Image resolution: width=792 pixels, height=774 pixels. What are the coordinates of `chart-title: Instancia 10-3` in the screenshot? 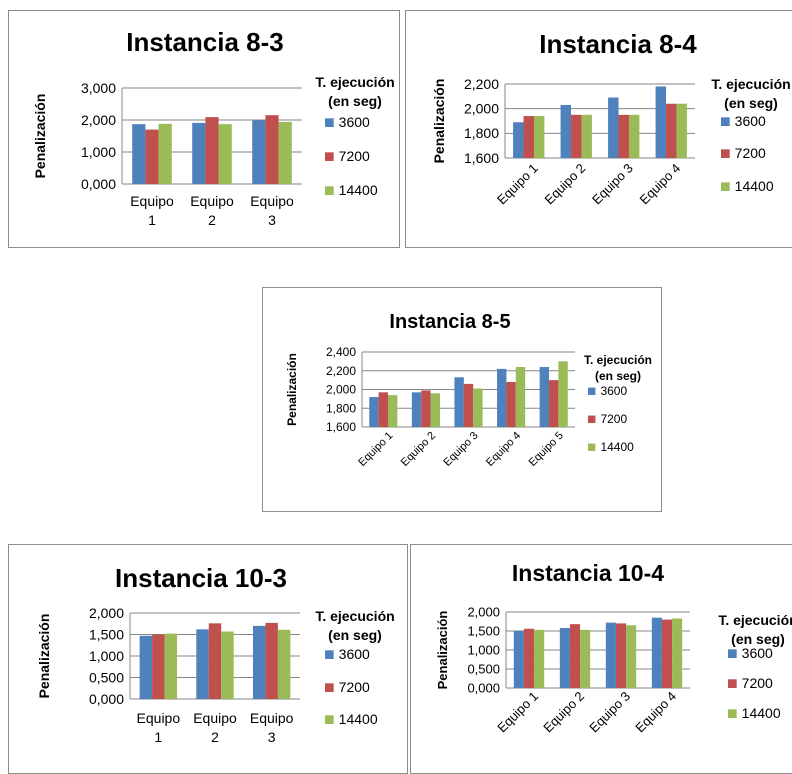 It's located at (201, 578).